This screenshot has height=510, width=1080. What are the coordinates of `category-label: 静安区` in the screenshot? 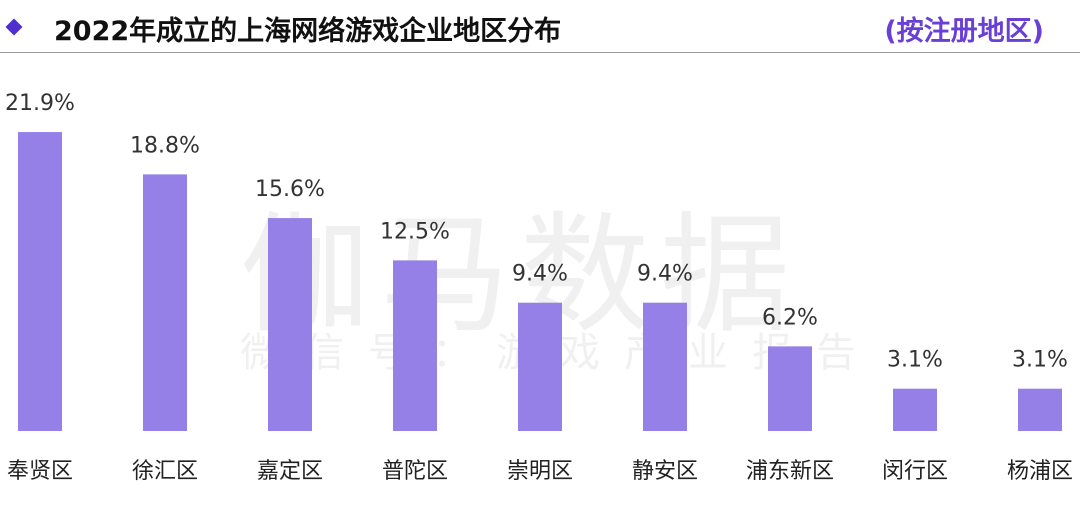 It's located at (665, 471).